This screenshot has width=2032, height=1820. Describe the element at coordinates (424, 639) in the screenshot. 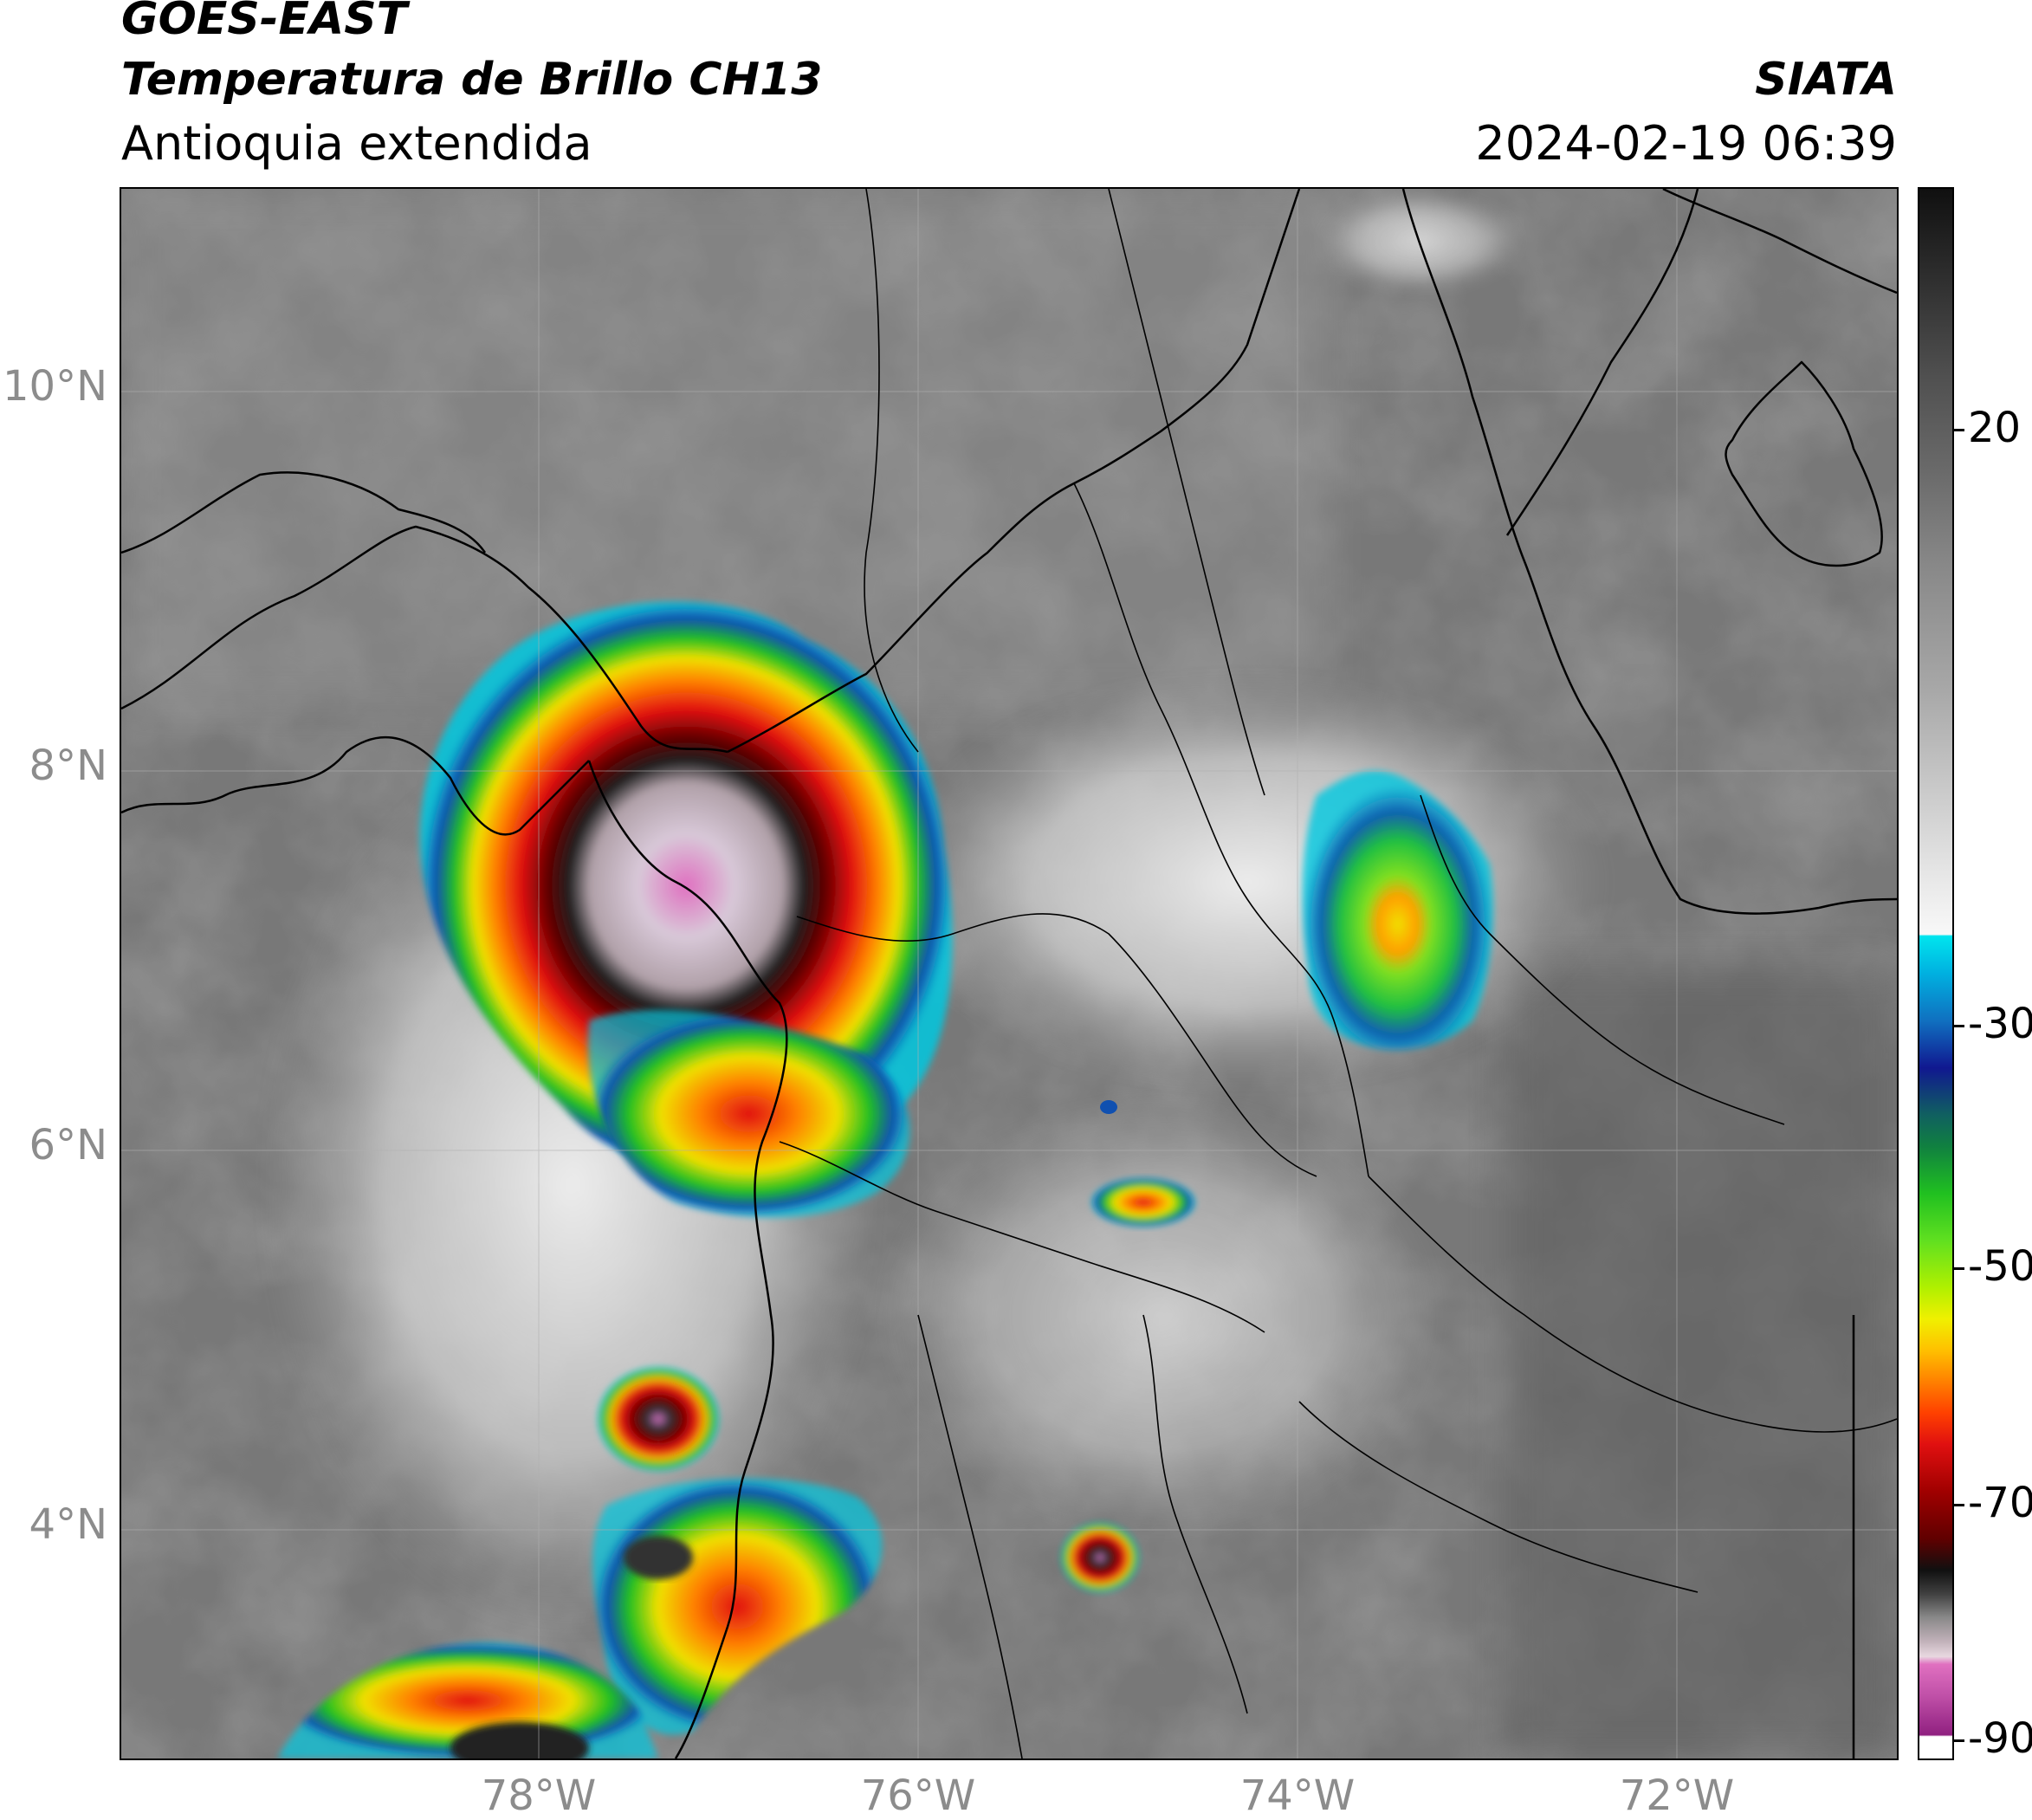

I see `panama-coast-north` at that location.